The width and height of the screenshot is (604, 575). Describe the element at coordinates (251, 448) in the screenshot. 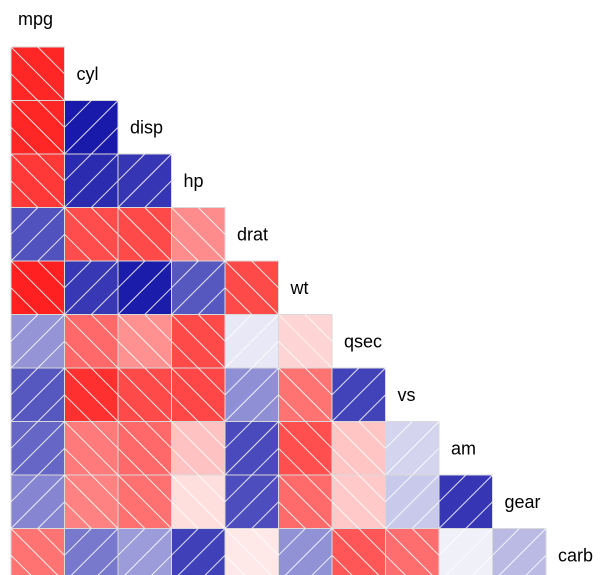

I see `heatmap-cell-am-drat` at that location.